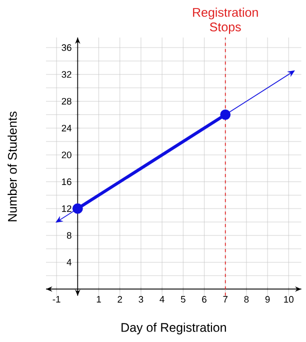 This screenshot has height=342, width=306. I want to click on x-tick-label: 6, so click(204, 299).